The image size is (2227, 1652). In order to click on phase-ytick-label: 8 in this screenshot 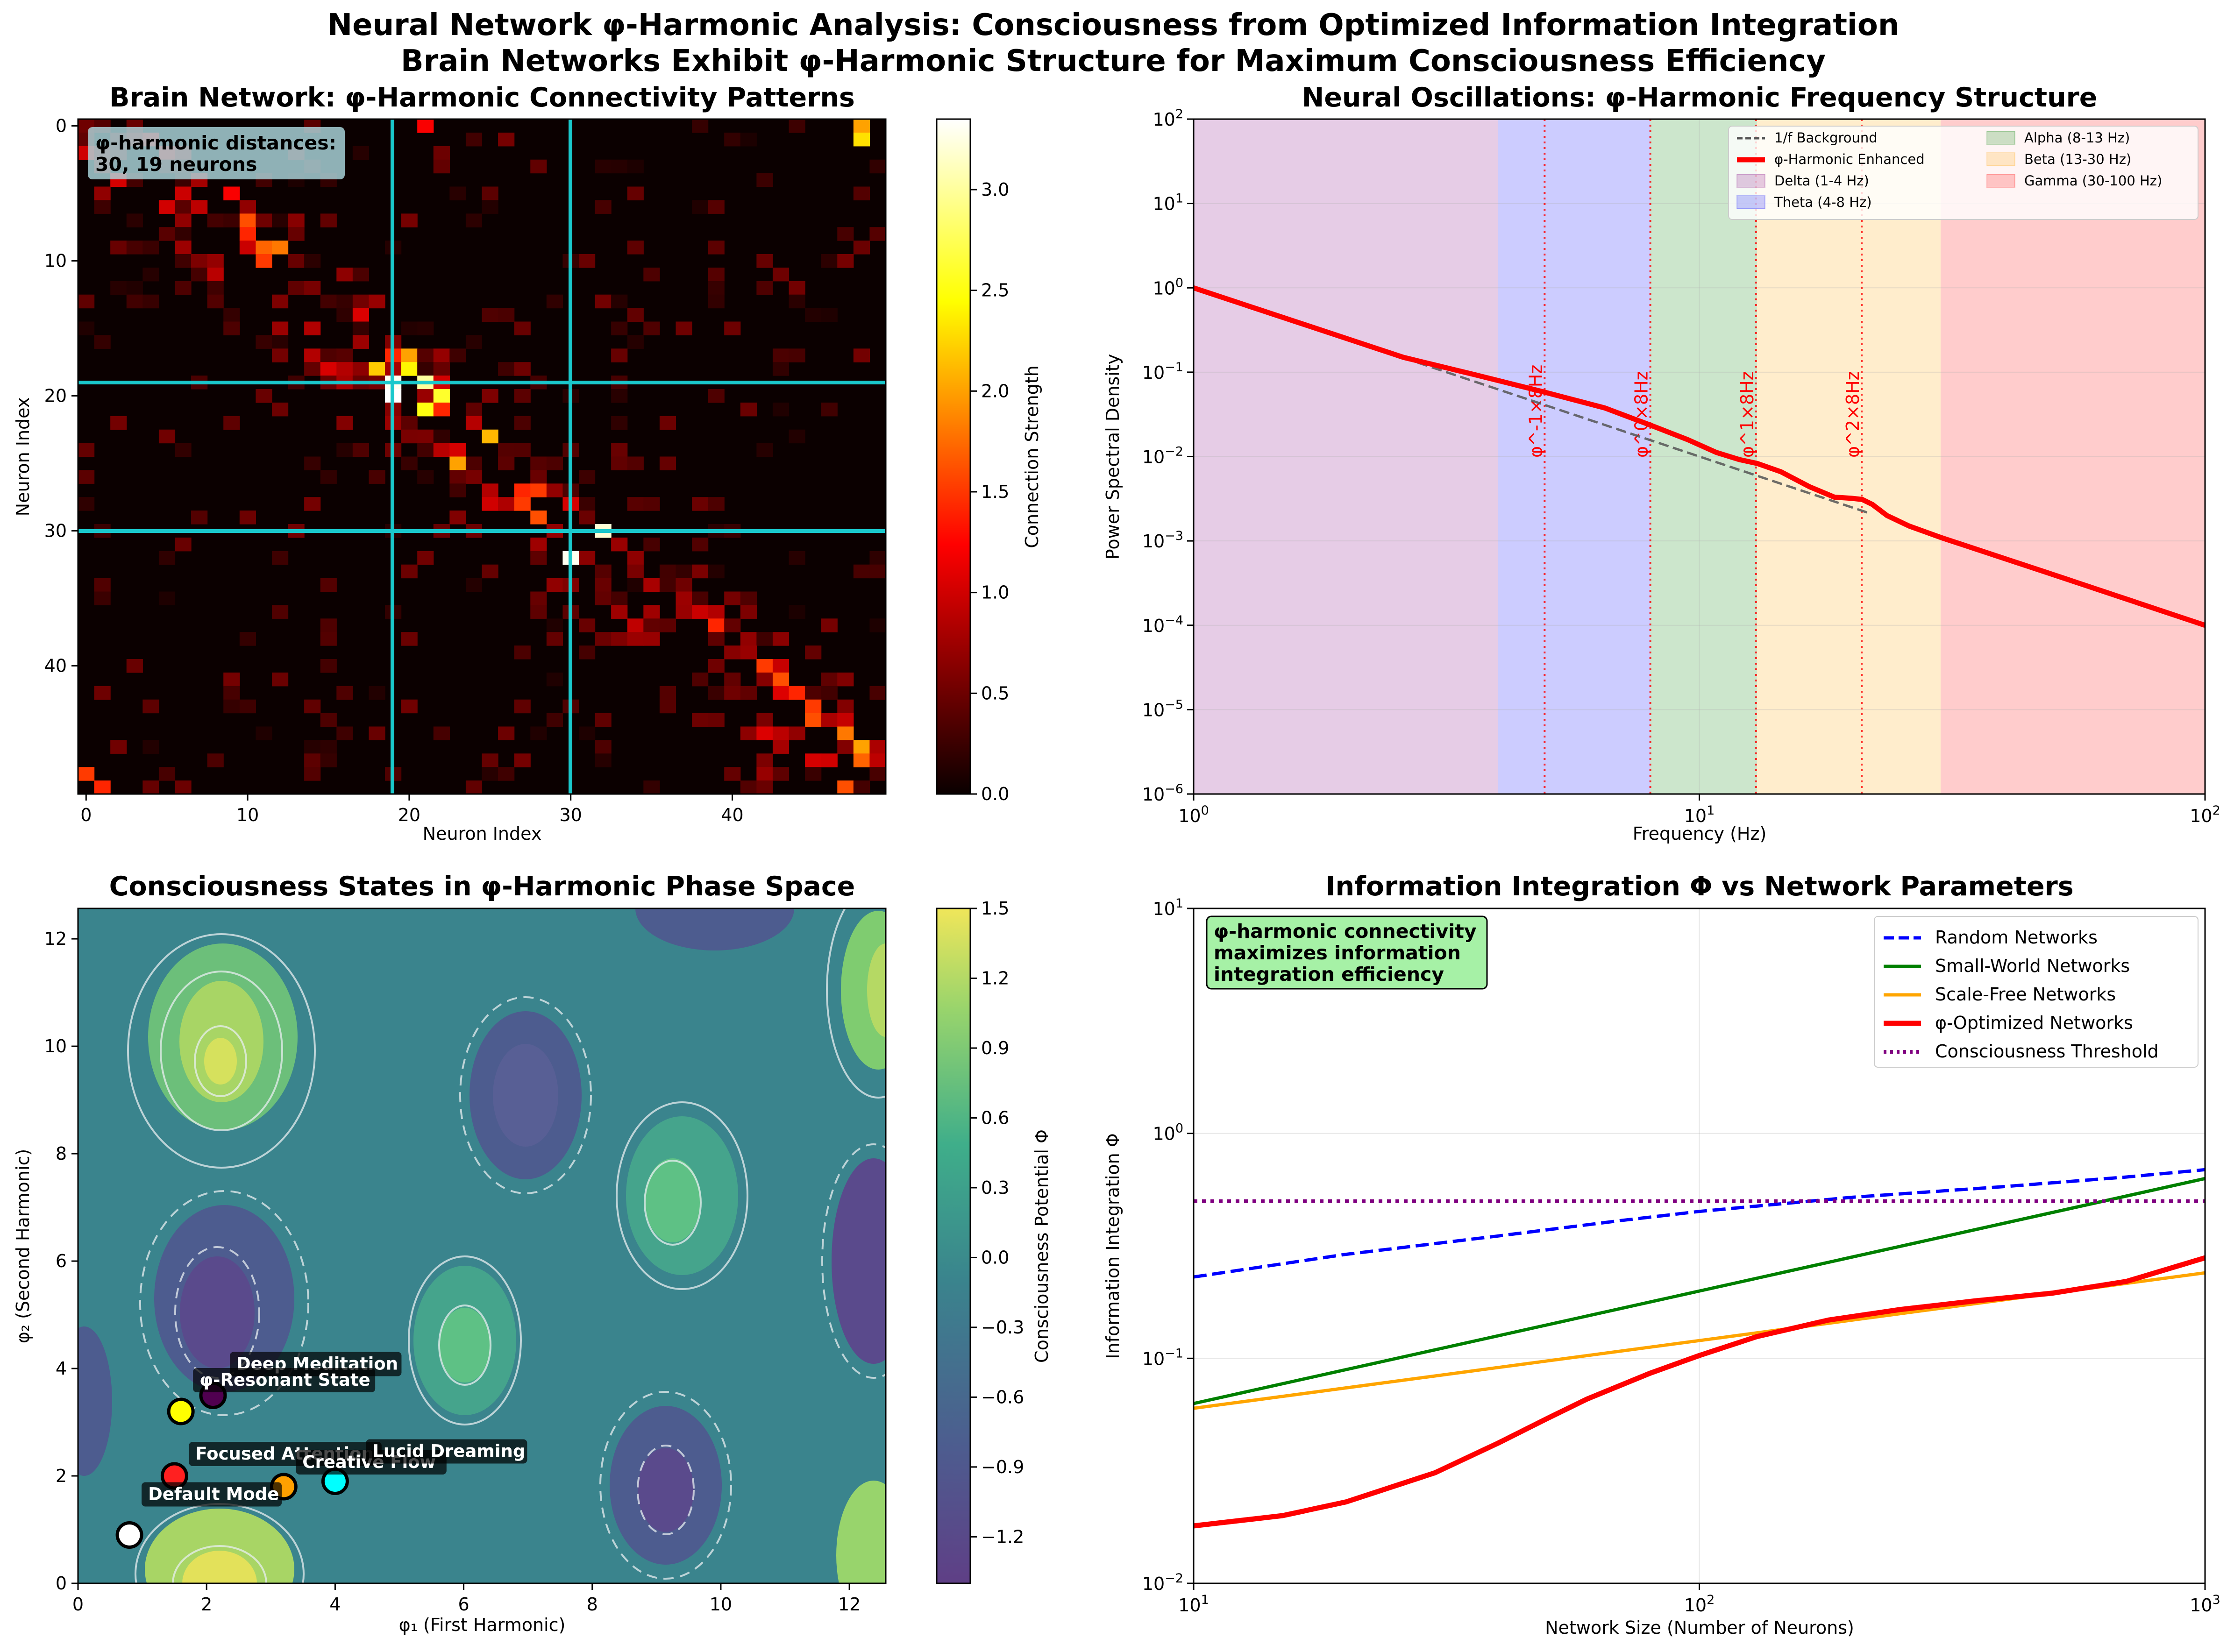, I will do `click(62, 1153)`.